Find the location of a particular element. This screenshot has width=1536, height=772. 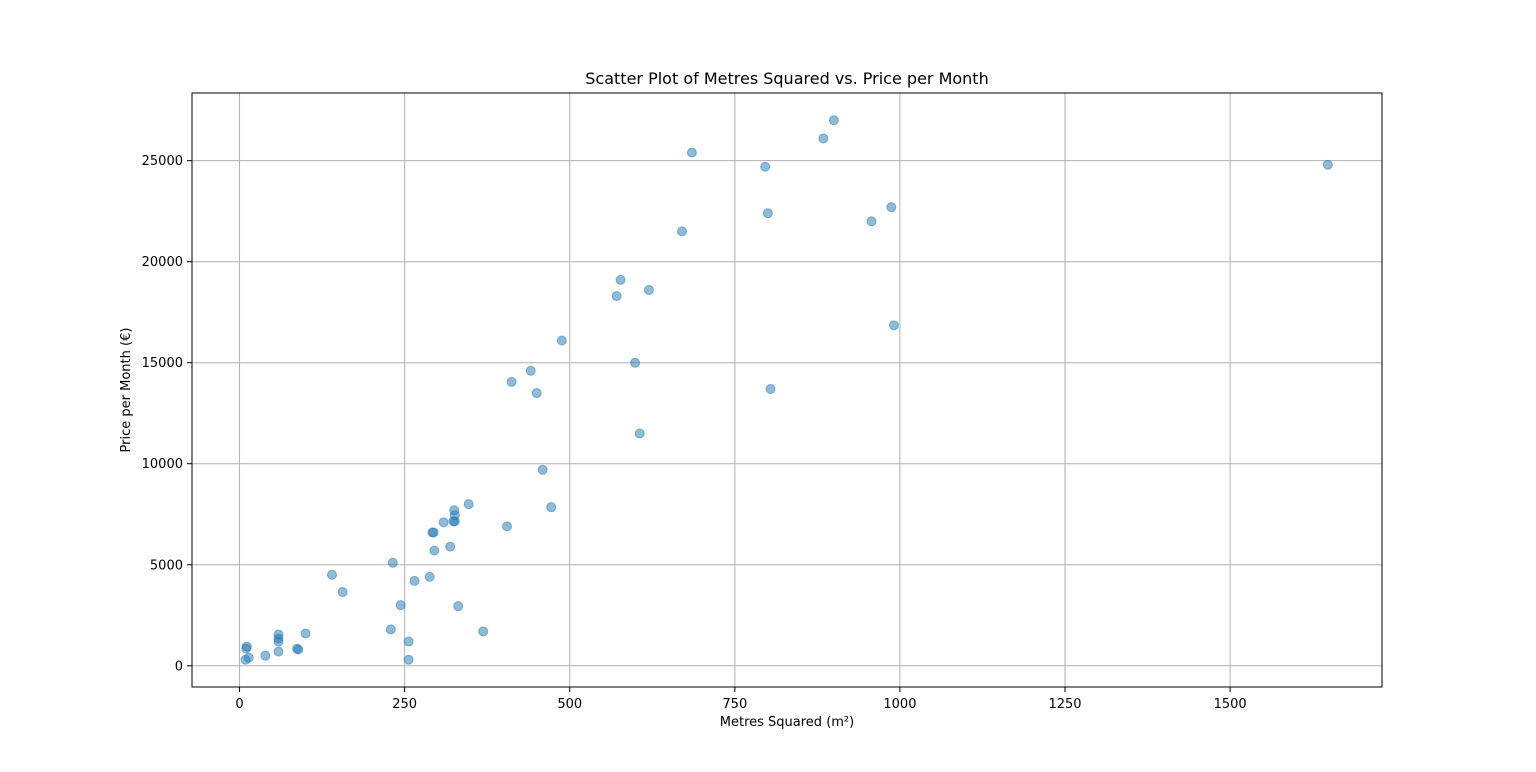

y-tick-label: 5000 is located at coordinates (166, 565).